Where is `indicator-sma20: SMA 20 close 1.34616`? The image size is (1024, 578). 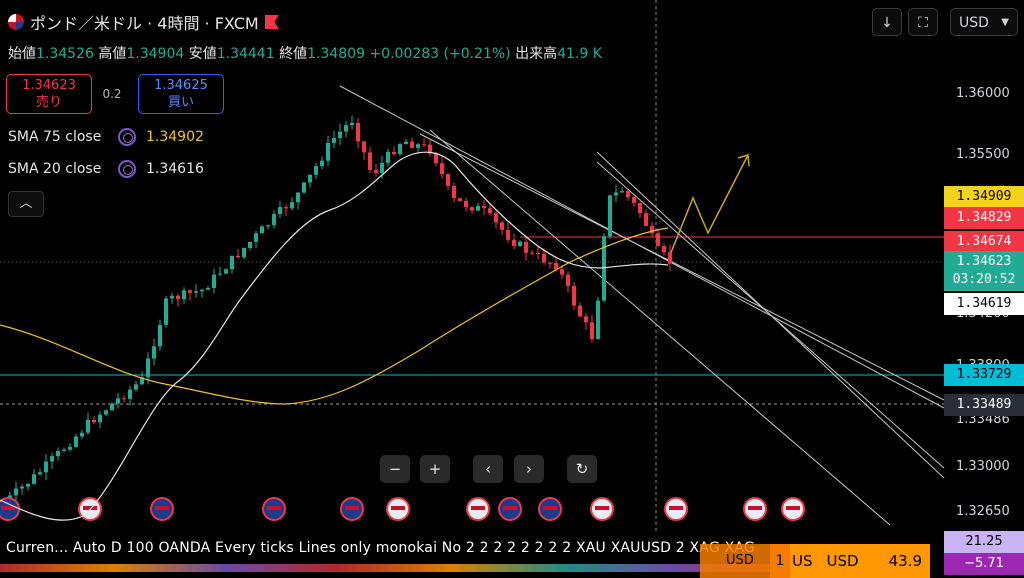
indicator-sma20: SMA 20 close 1.34616 is located at coordinates (106, 169).